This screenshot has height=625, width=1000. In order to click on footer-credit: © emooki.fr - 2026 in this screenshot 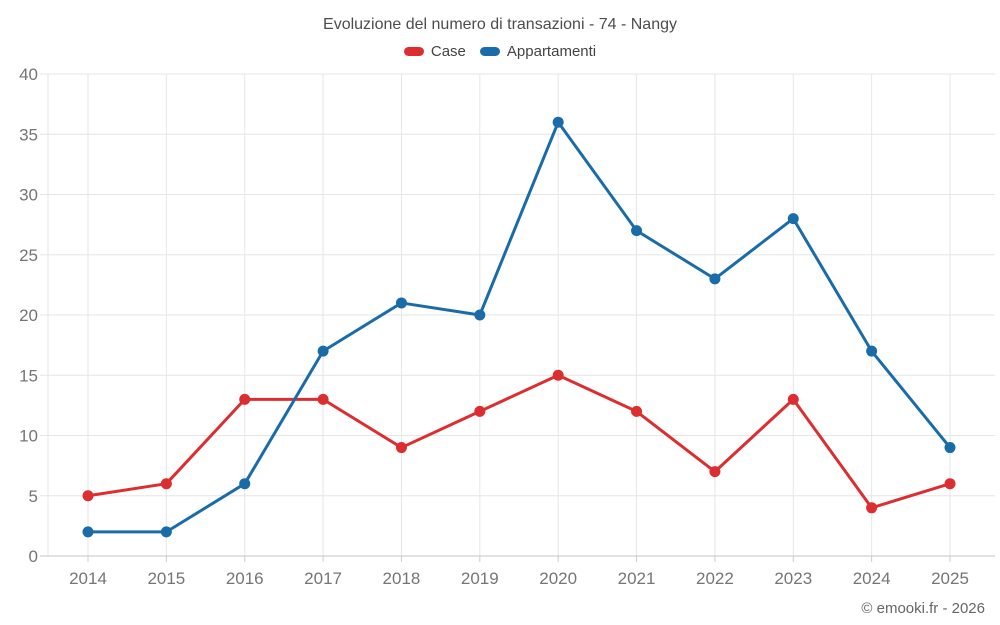, I will do `click(923, 608)`.